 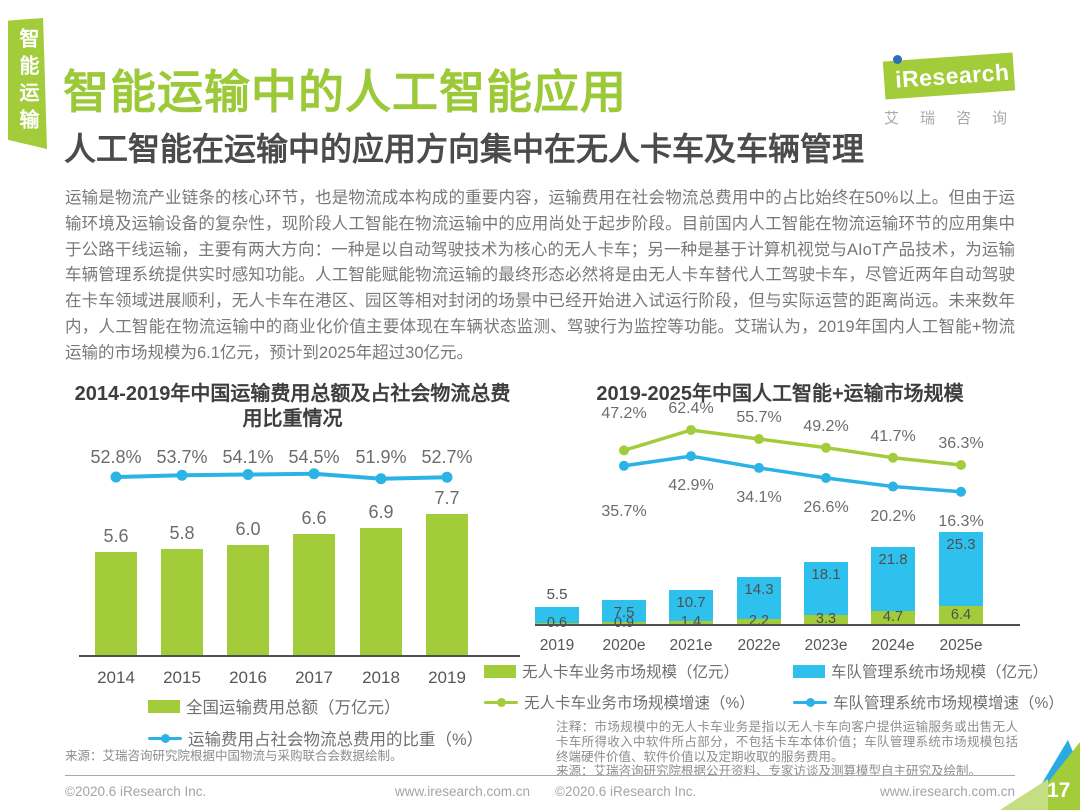 What do you see at coordinates (248, 457) in the screenshot?
I see `line-value-2016: 54.1%` at bounding box center [248, 457].